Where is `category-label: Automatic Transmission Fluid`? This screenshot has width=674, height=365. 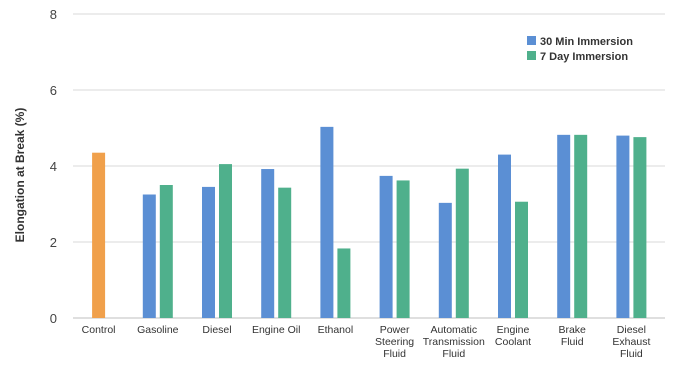 category-label: Automatic Transmission Fluid is located at coordinates (454, 342).